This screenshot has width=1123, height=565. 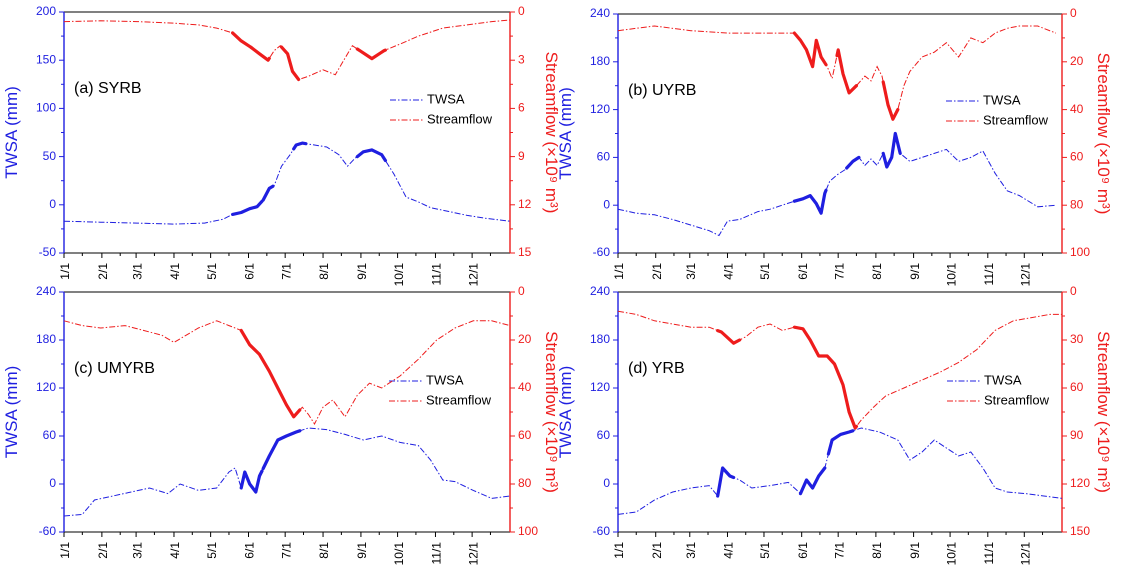 I want to click on y-right-tick-label: 15, so click(x=525, y=252).